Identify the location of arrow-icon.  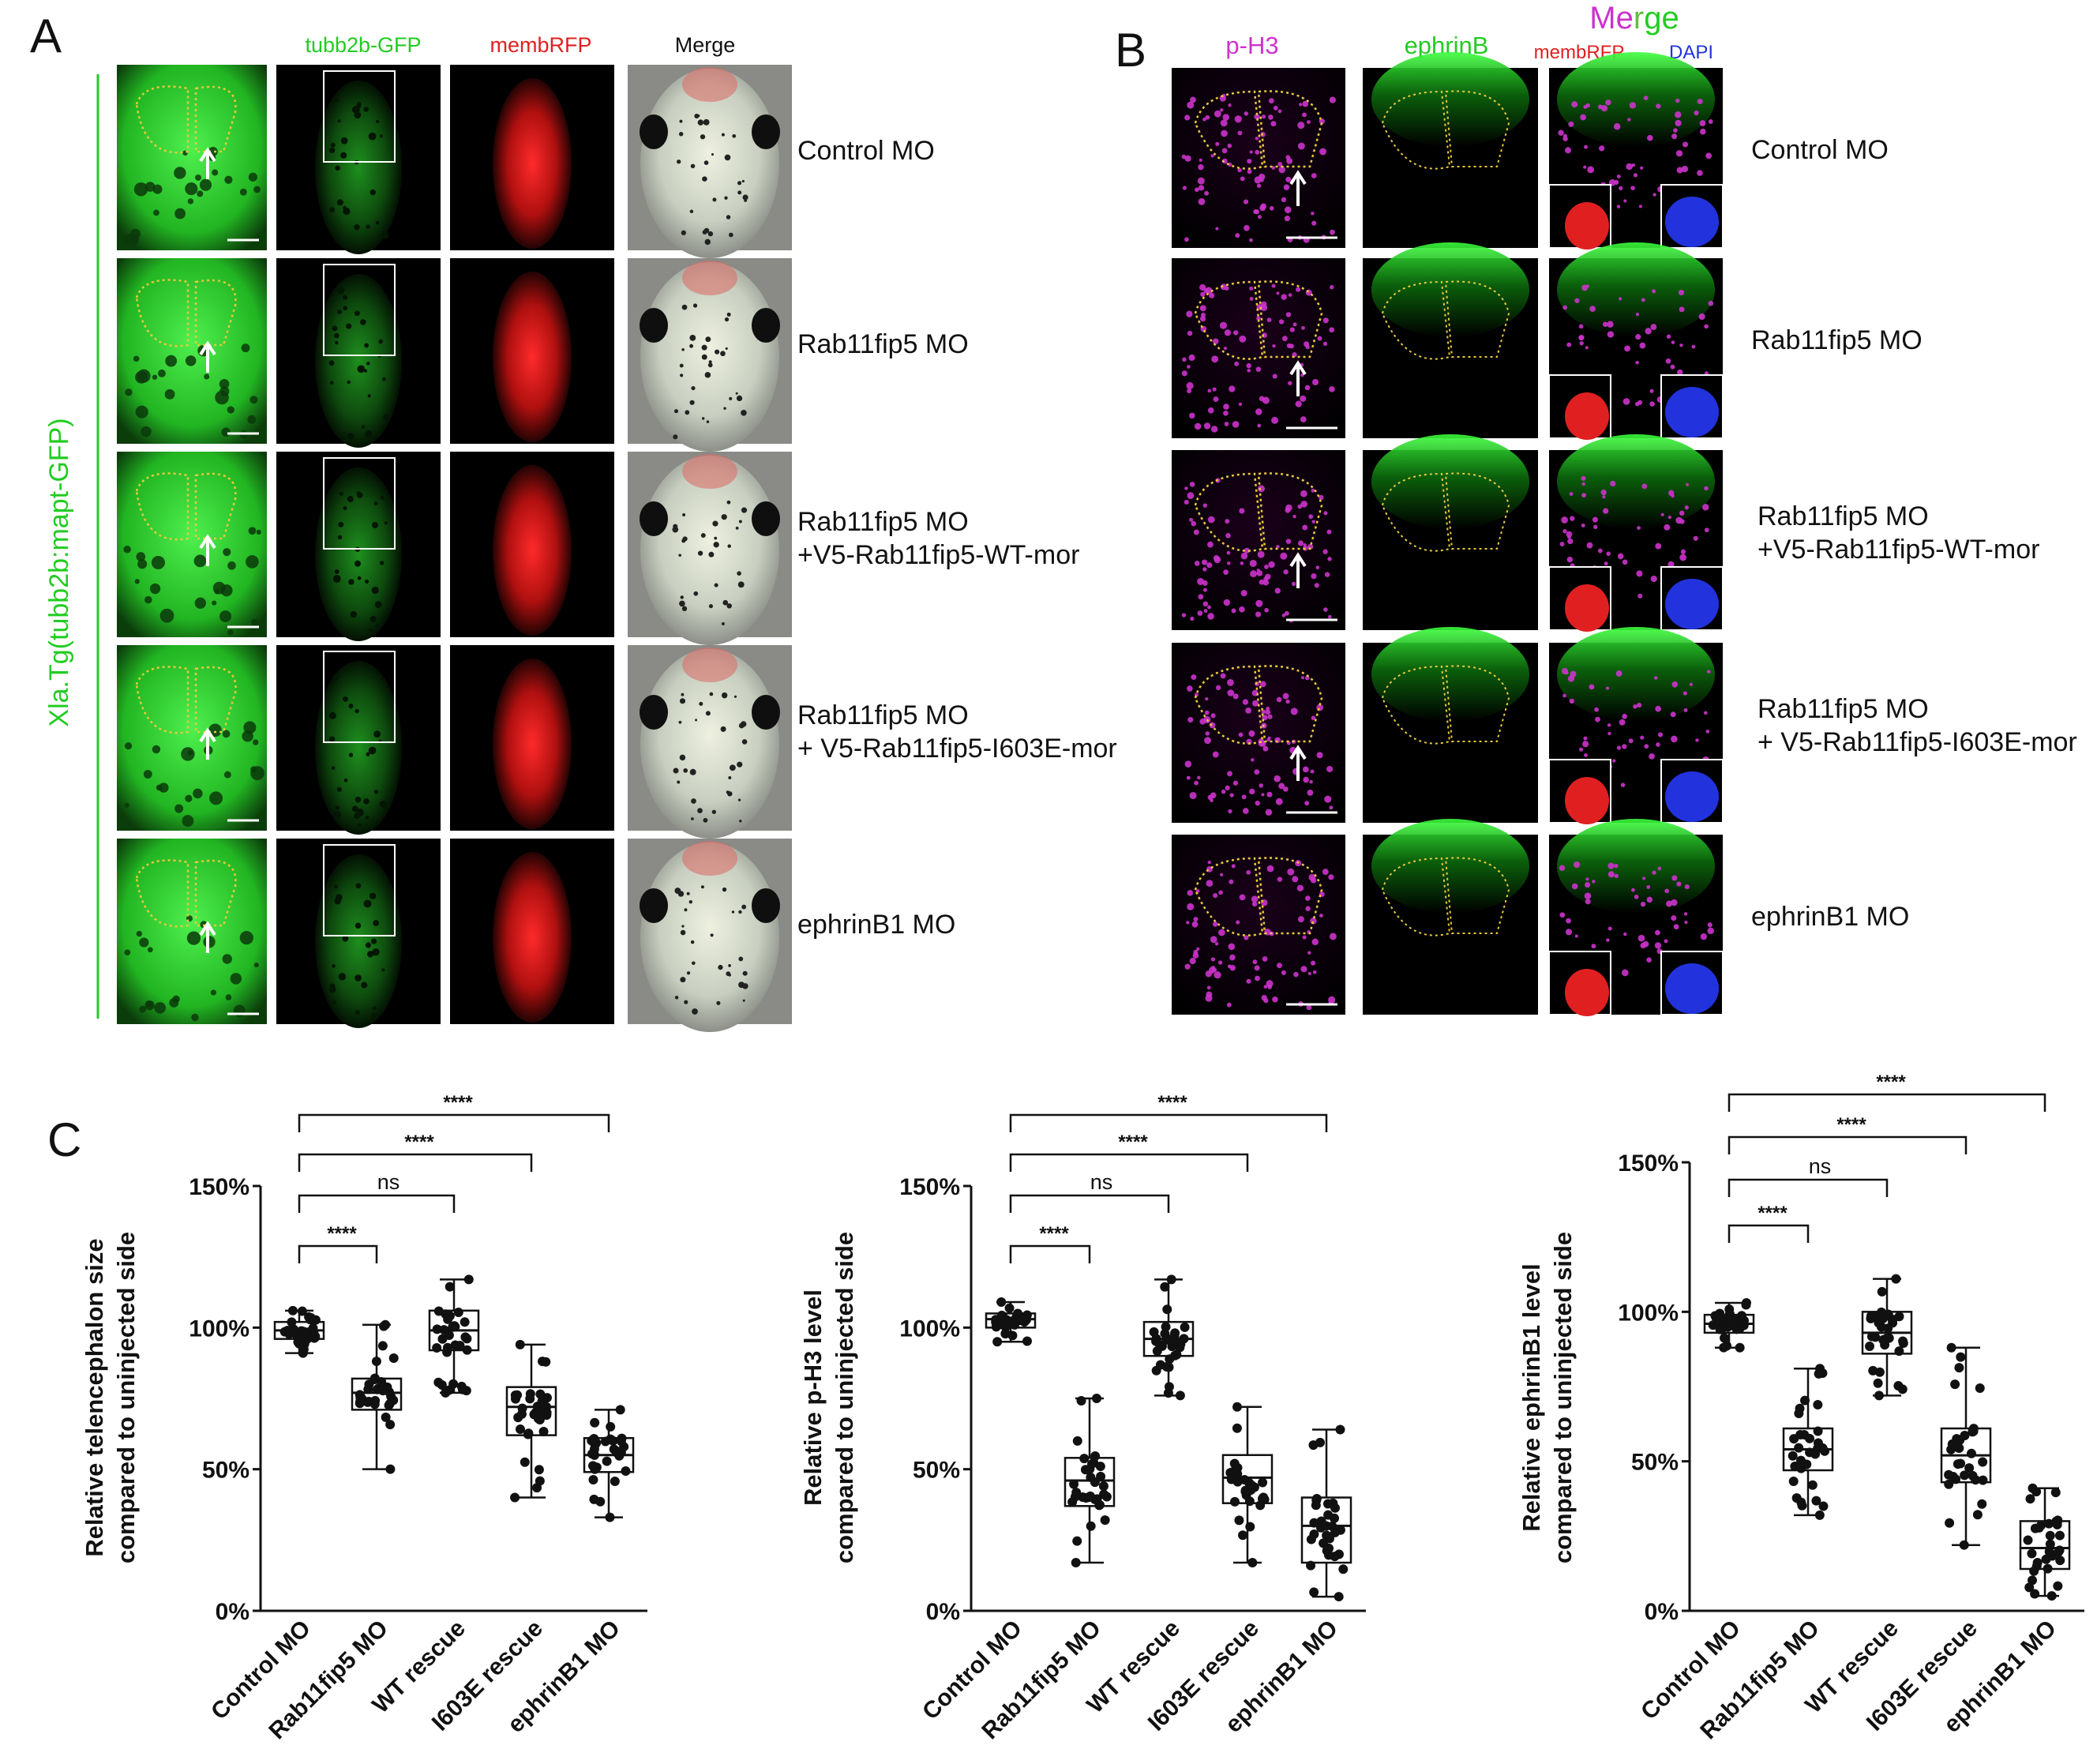
(1298, 570).